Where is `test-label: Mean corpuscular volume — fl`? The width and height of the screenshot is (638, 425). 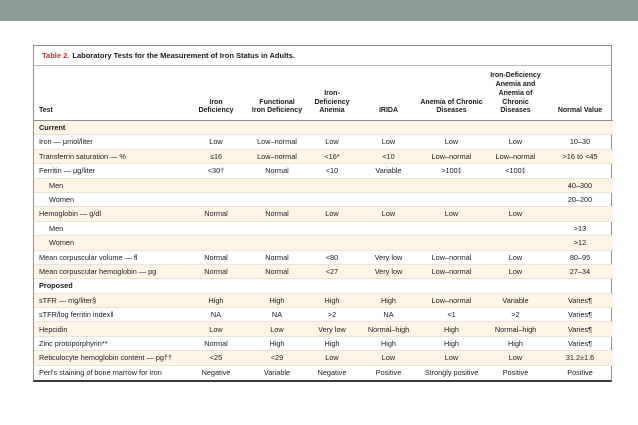 test-label: Mean corpuscular volume — fl is located at coordinates (88, 257).